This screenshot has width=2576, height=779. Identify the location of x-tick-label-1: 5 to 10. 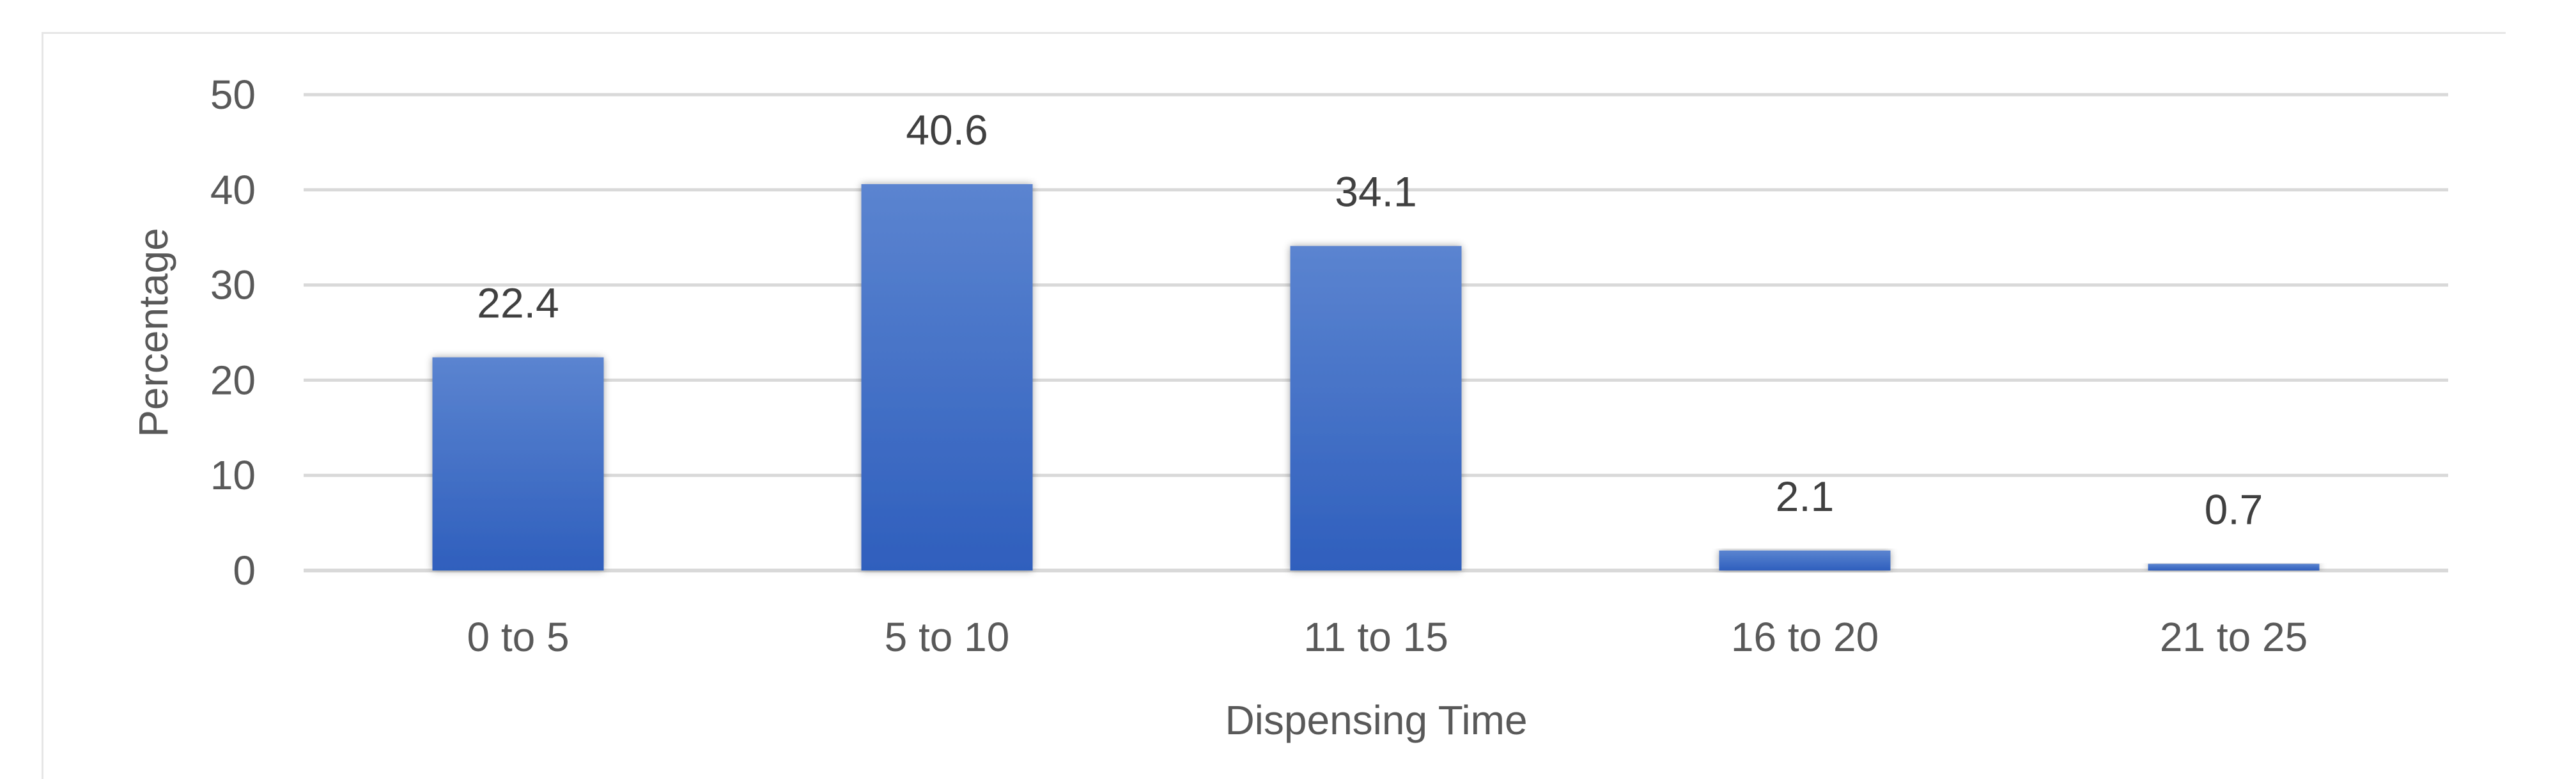
(947, 637).